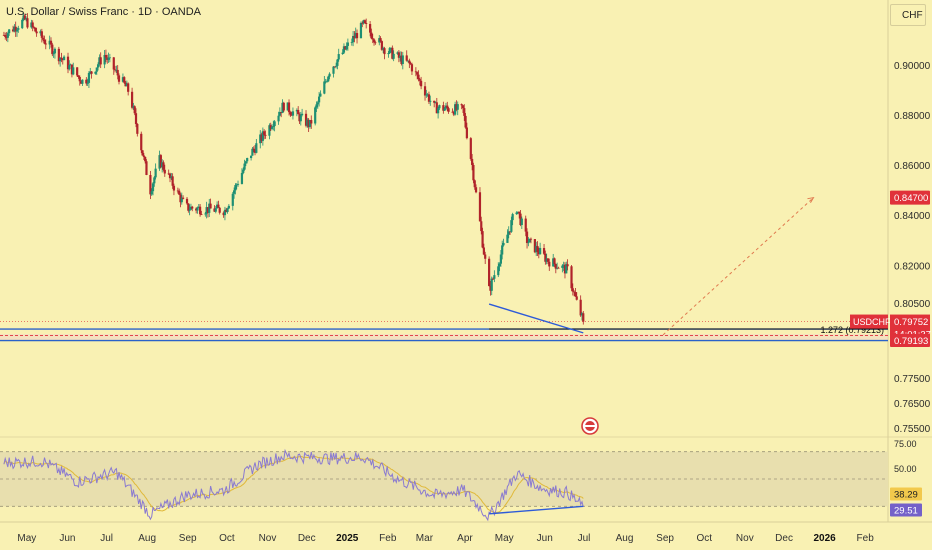 The width and height of the screenshot is (932, 550). Describe the element at coordinates (912, 216) in the screenshot. I see `price-tick-label: 0.84000` at that location.